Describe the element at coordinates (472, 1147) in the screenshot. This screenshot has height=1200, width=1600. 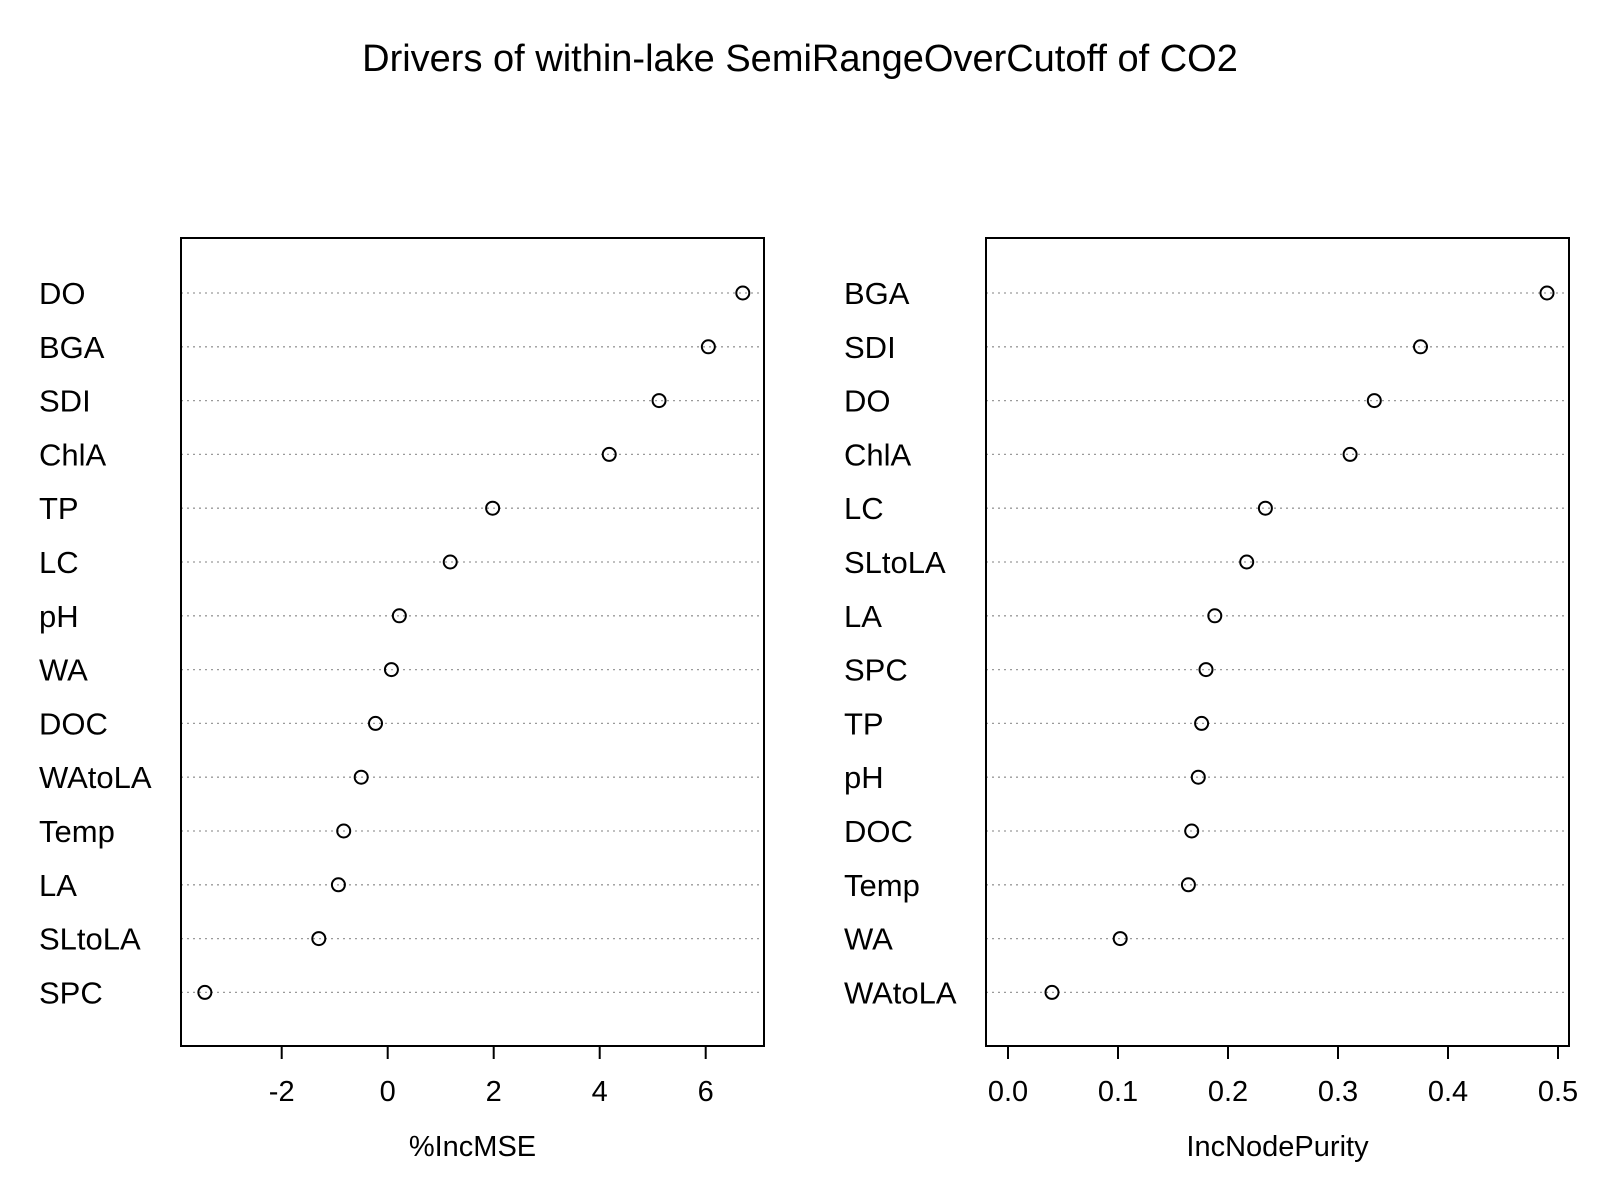
I see `x-axis-title: %IncMSE` at that location.